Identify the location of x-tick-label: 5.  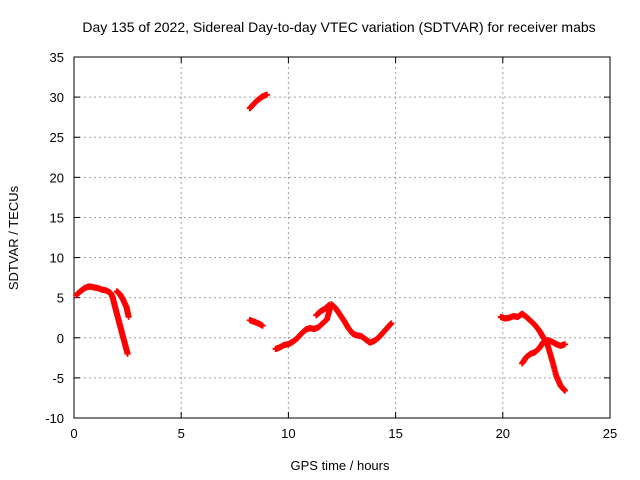
(181, 433).